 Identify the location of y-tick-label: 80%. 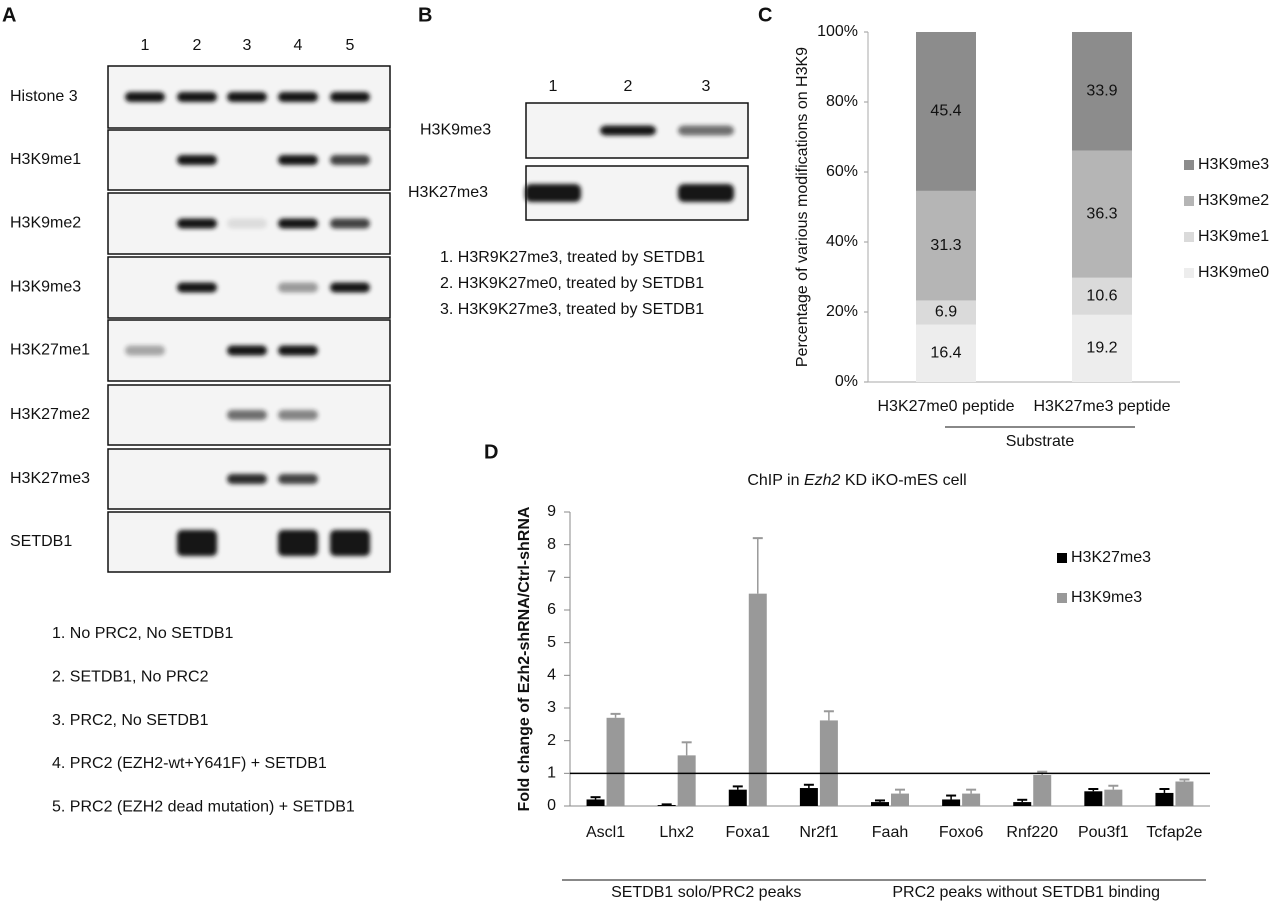
(842, 101).